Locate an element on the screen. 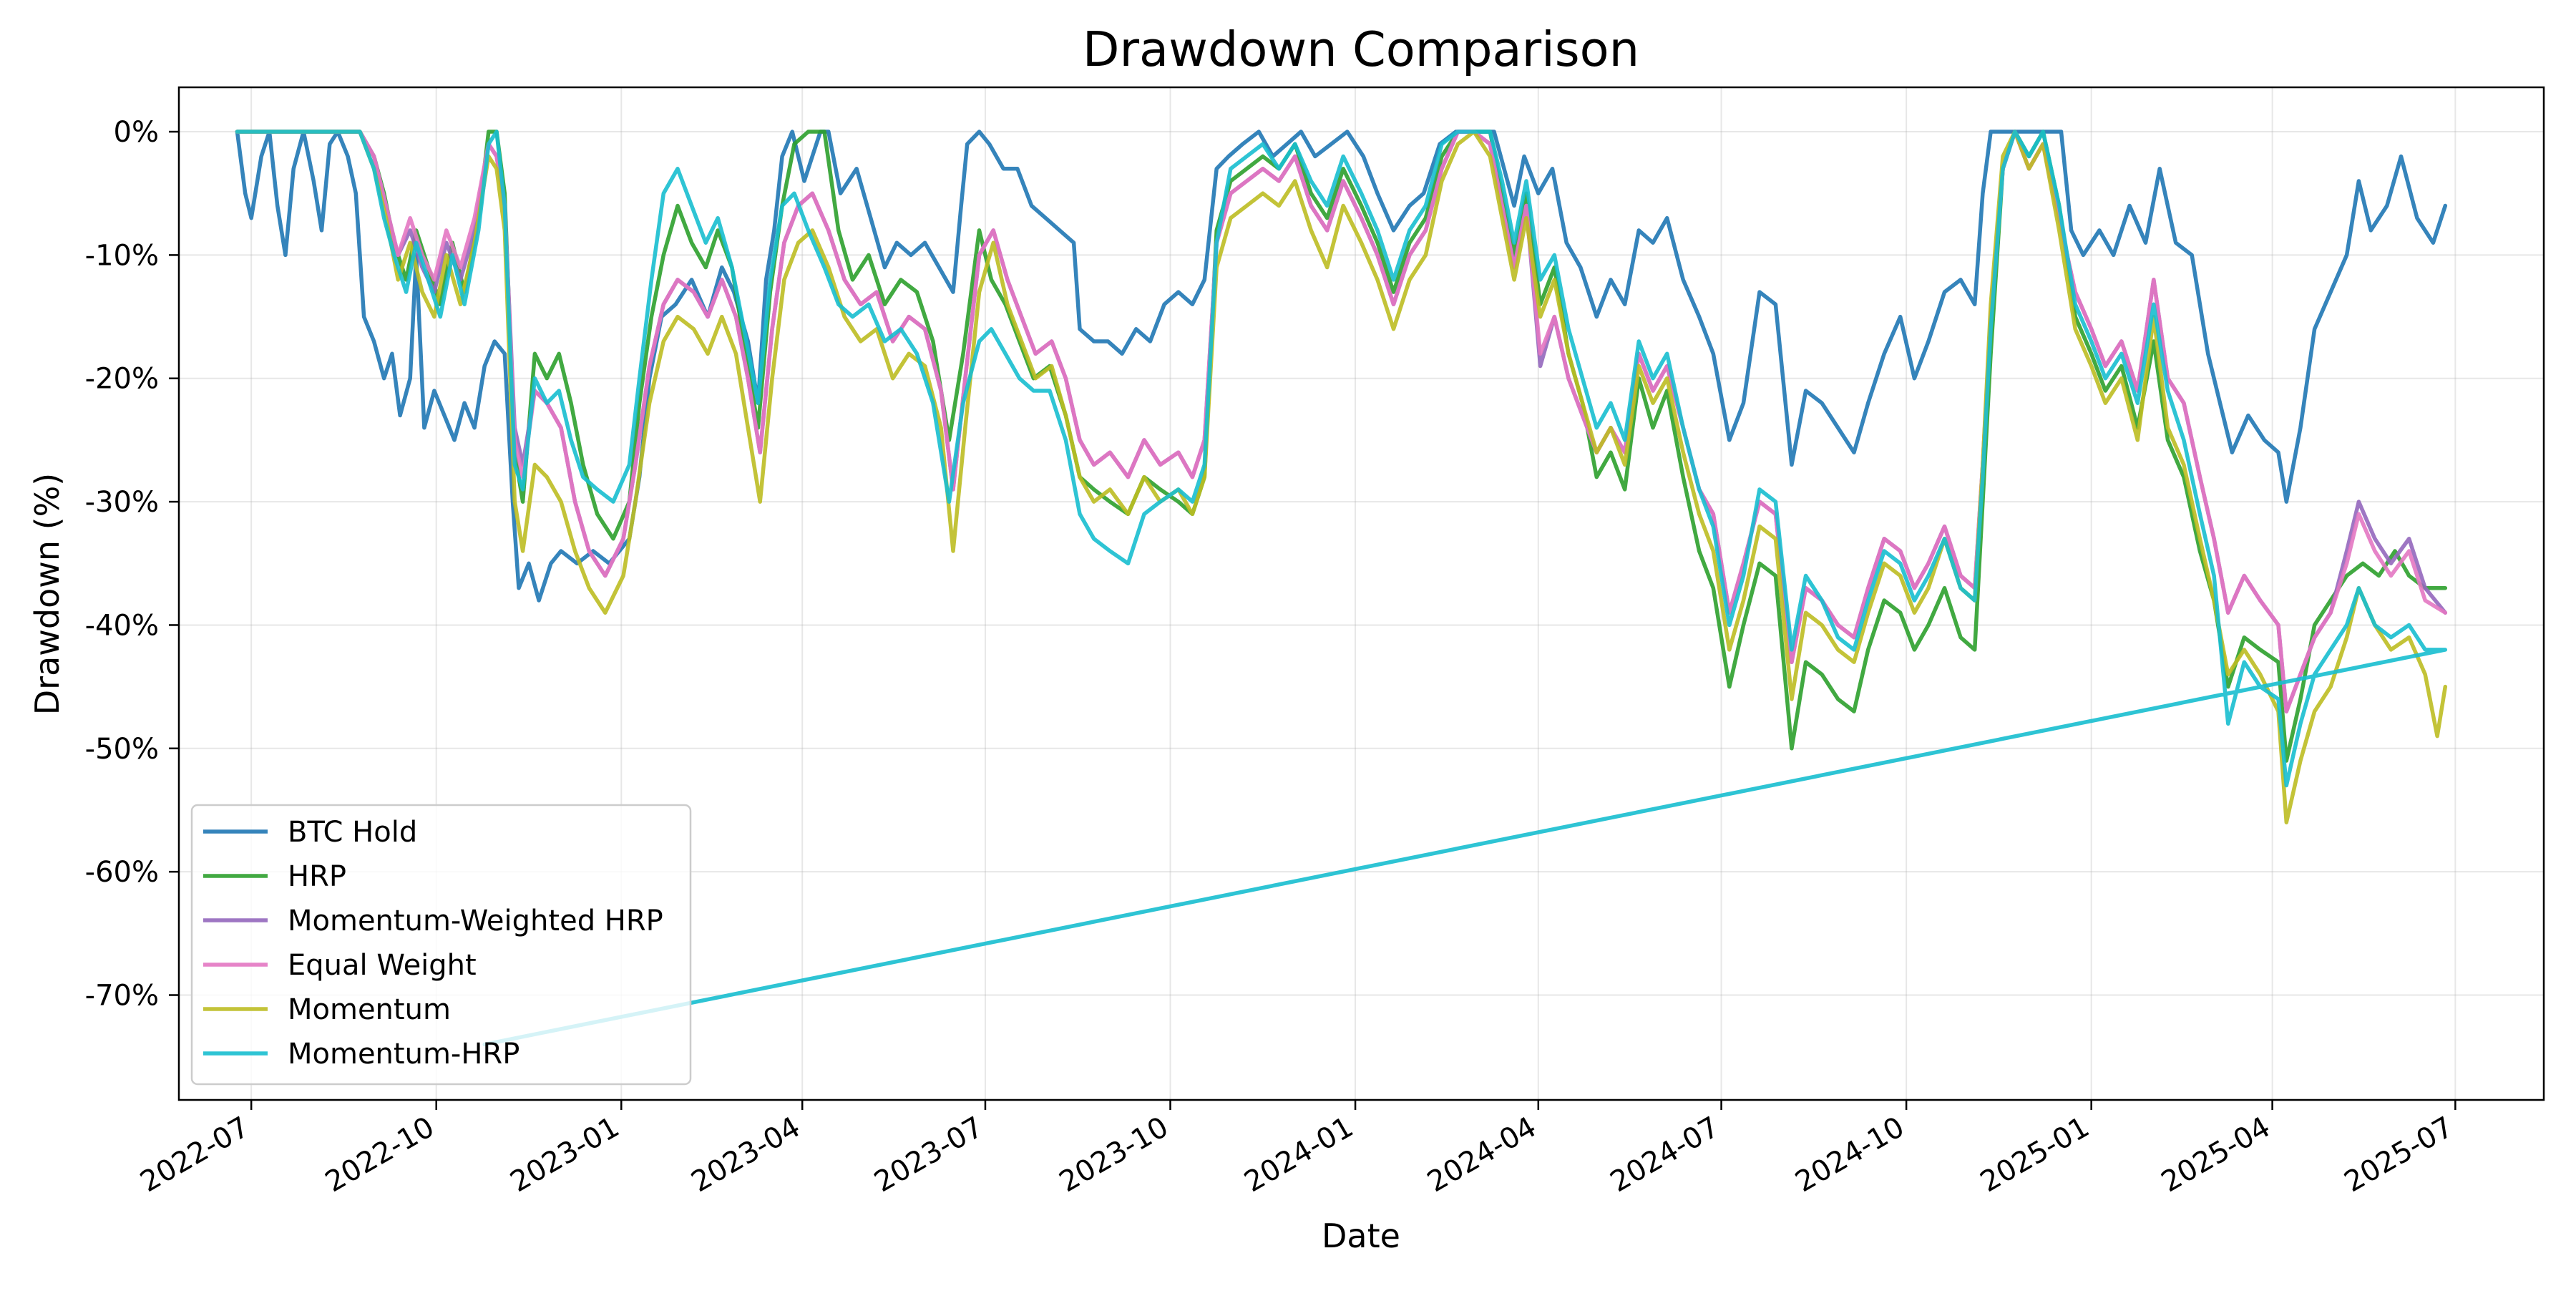  legend-box is located at coordinates (441, 945).